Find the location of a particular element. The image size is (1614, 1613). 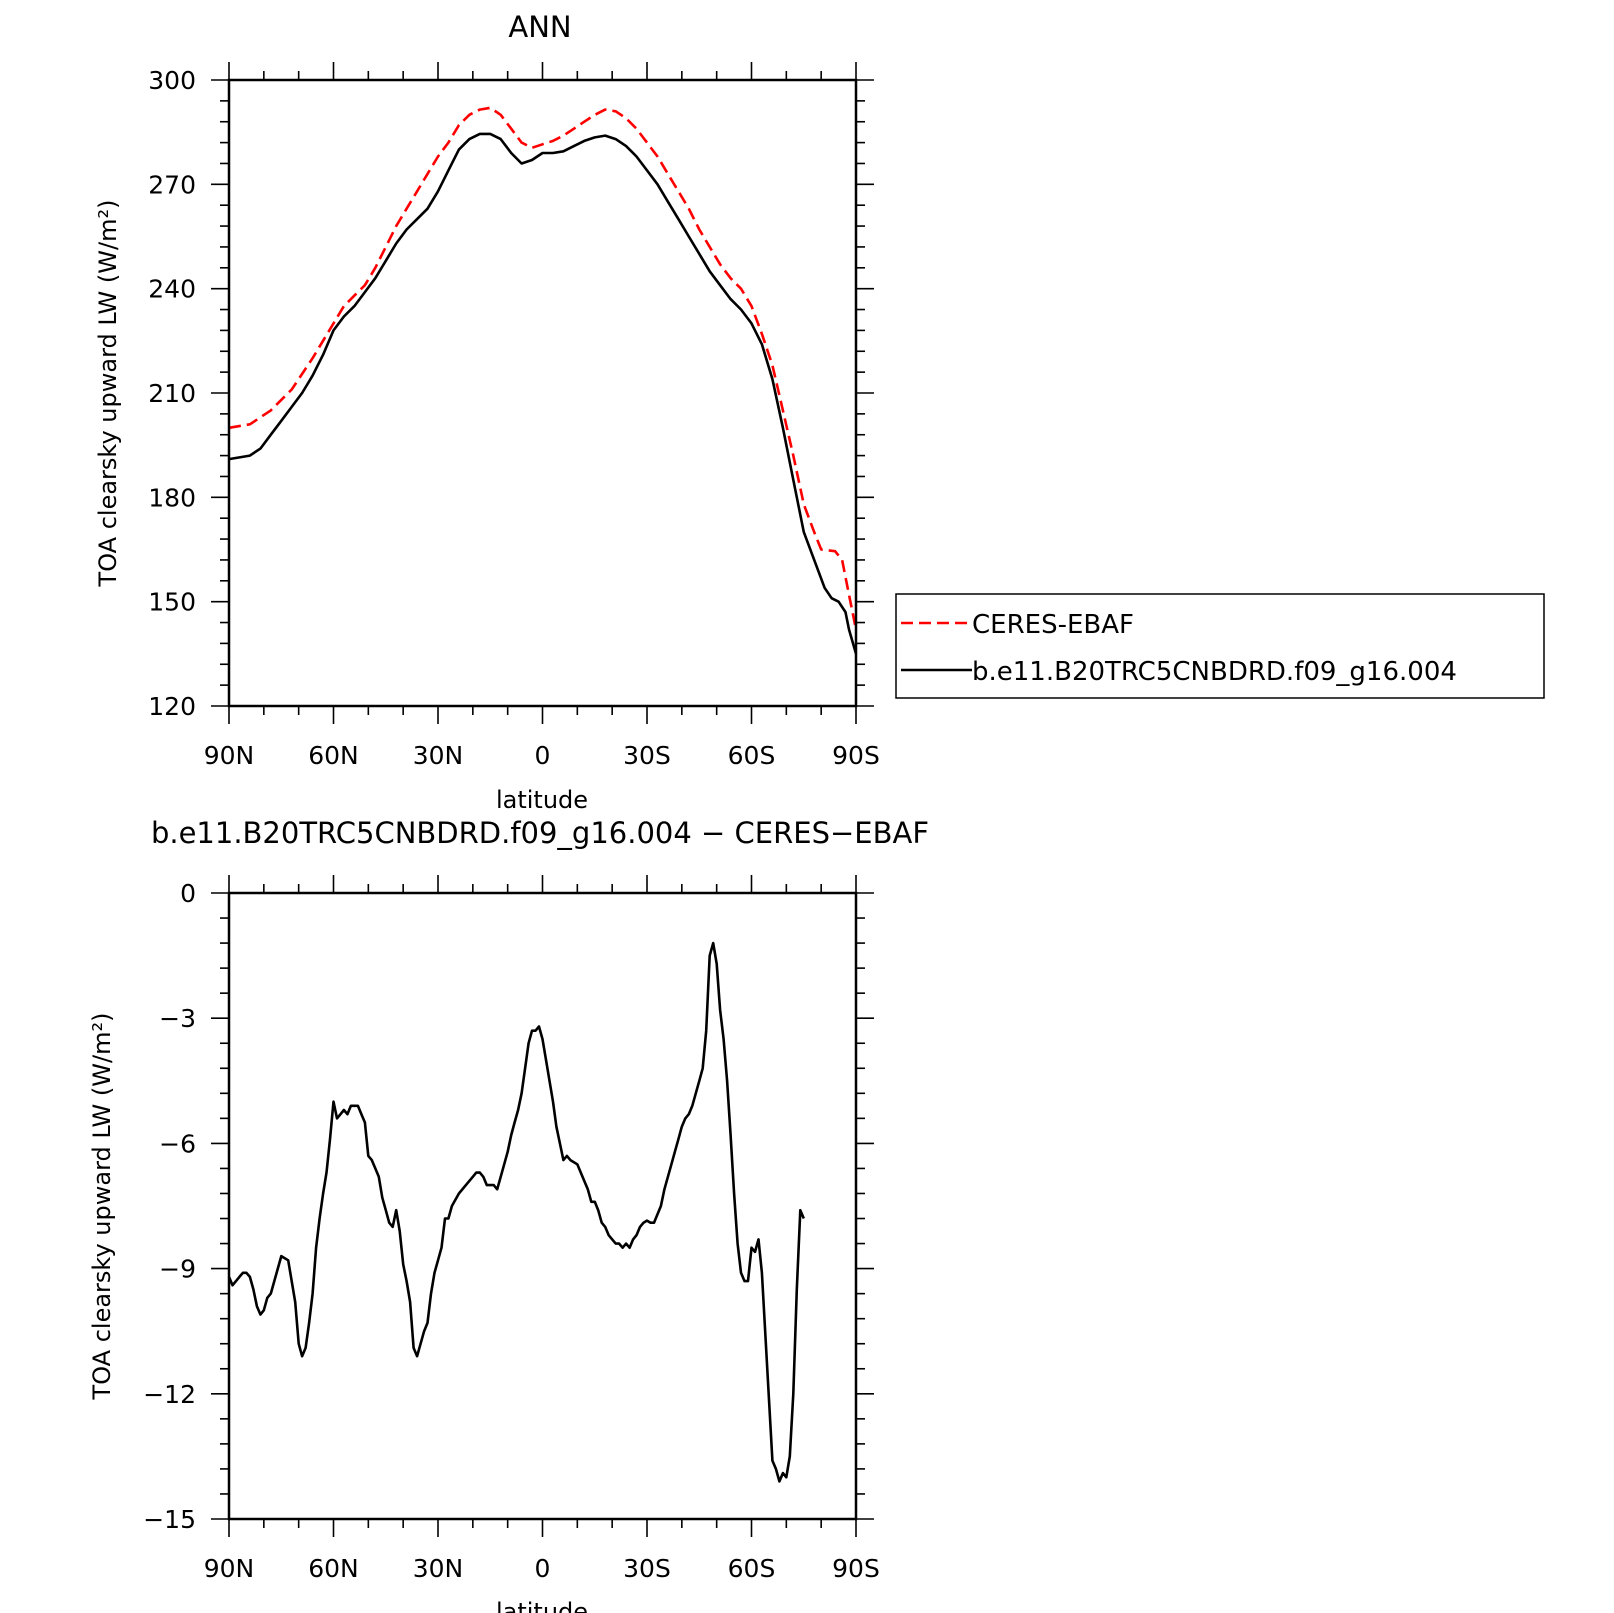

top-series-group is located at coordinates (543, 380).